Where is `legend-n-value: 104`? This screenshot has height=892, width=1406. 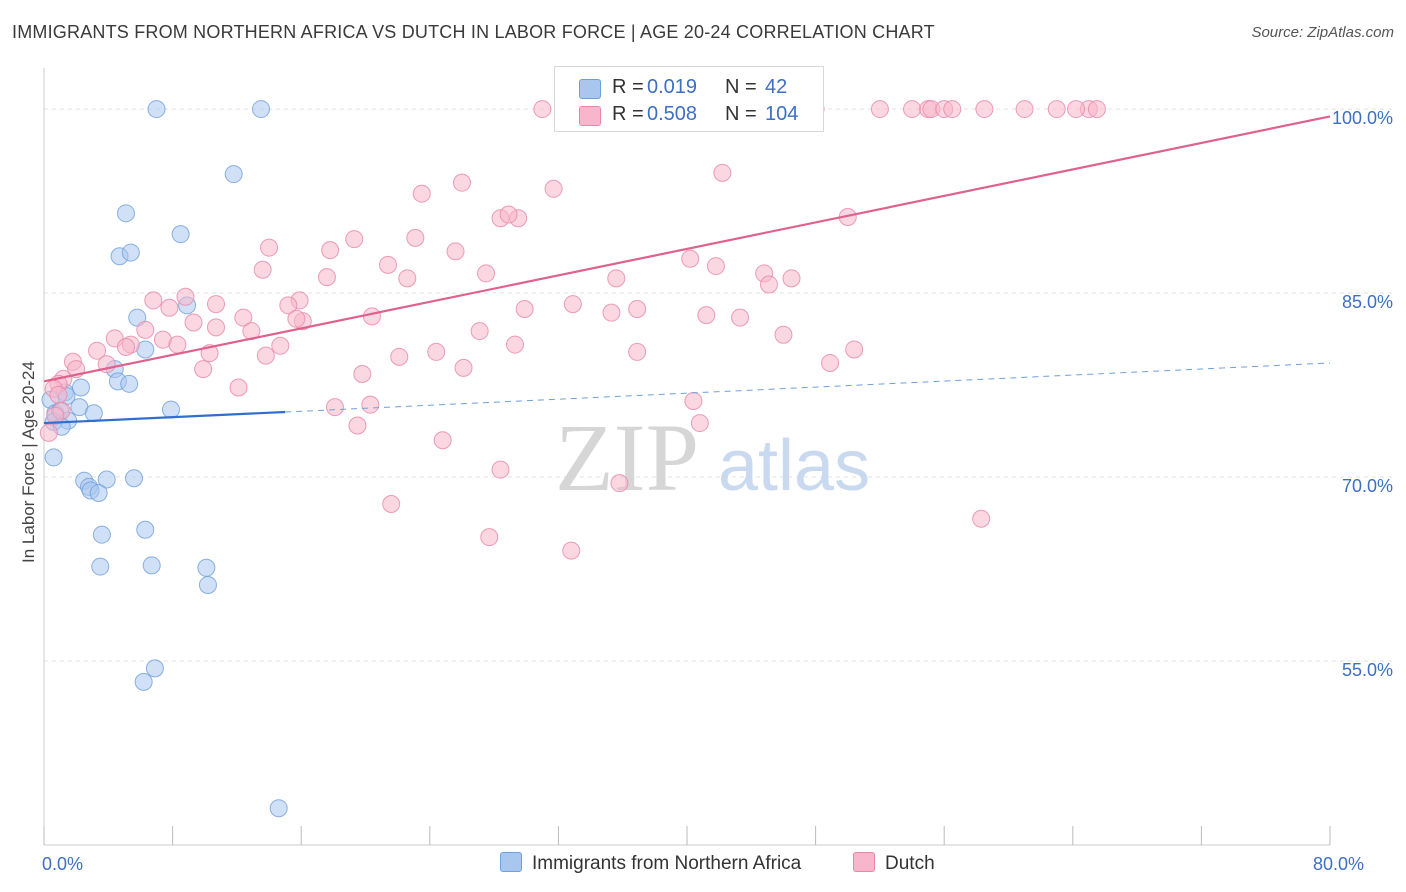
legend-n-value: 104 is located at coordinates (782, 114).